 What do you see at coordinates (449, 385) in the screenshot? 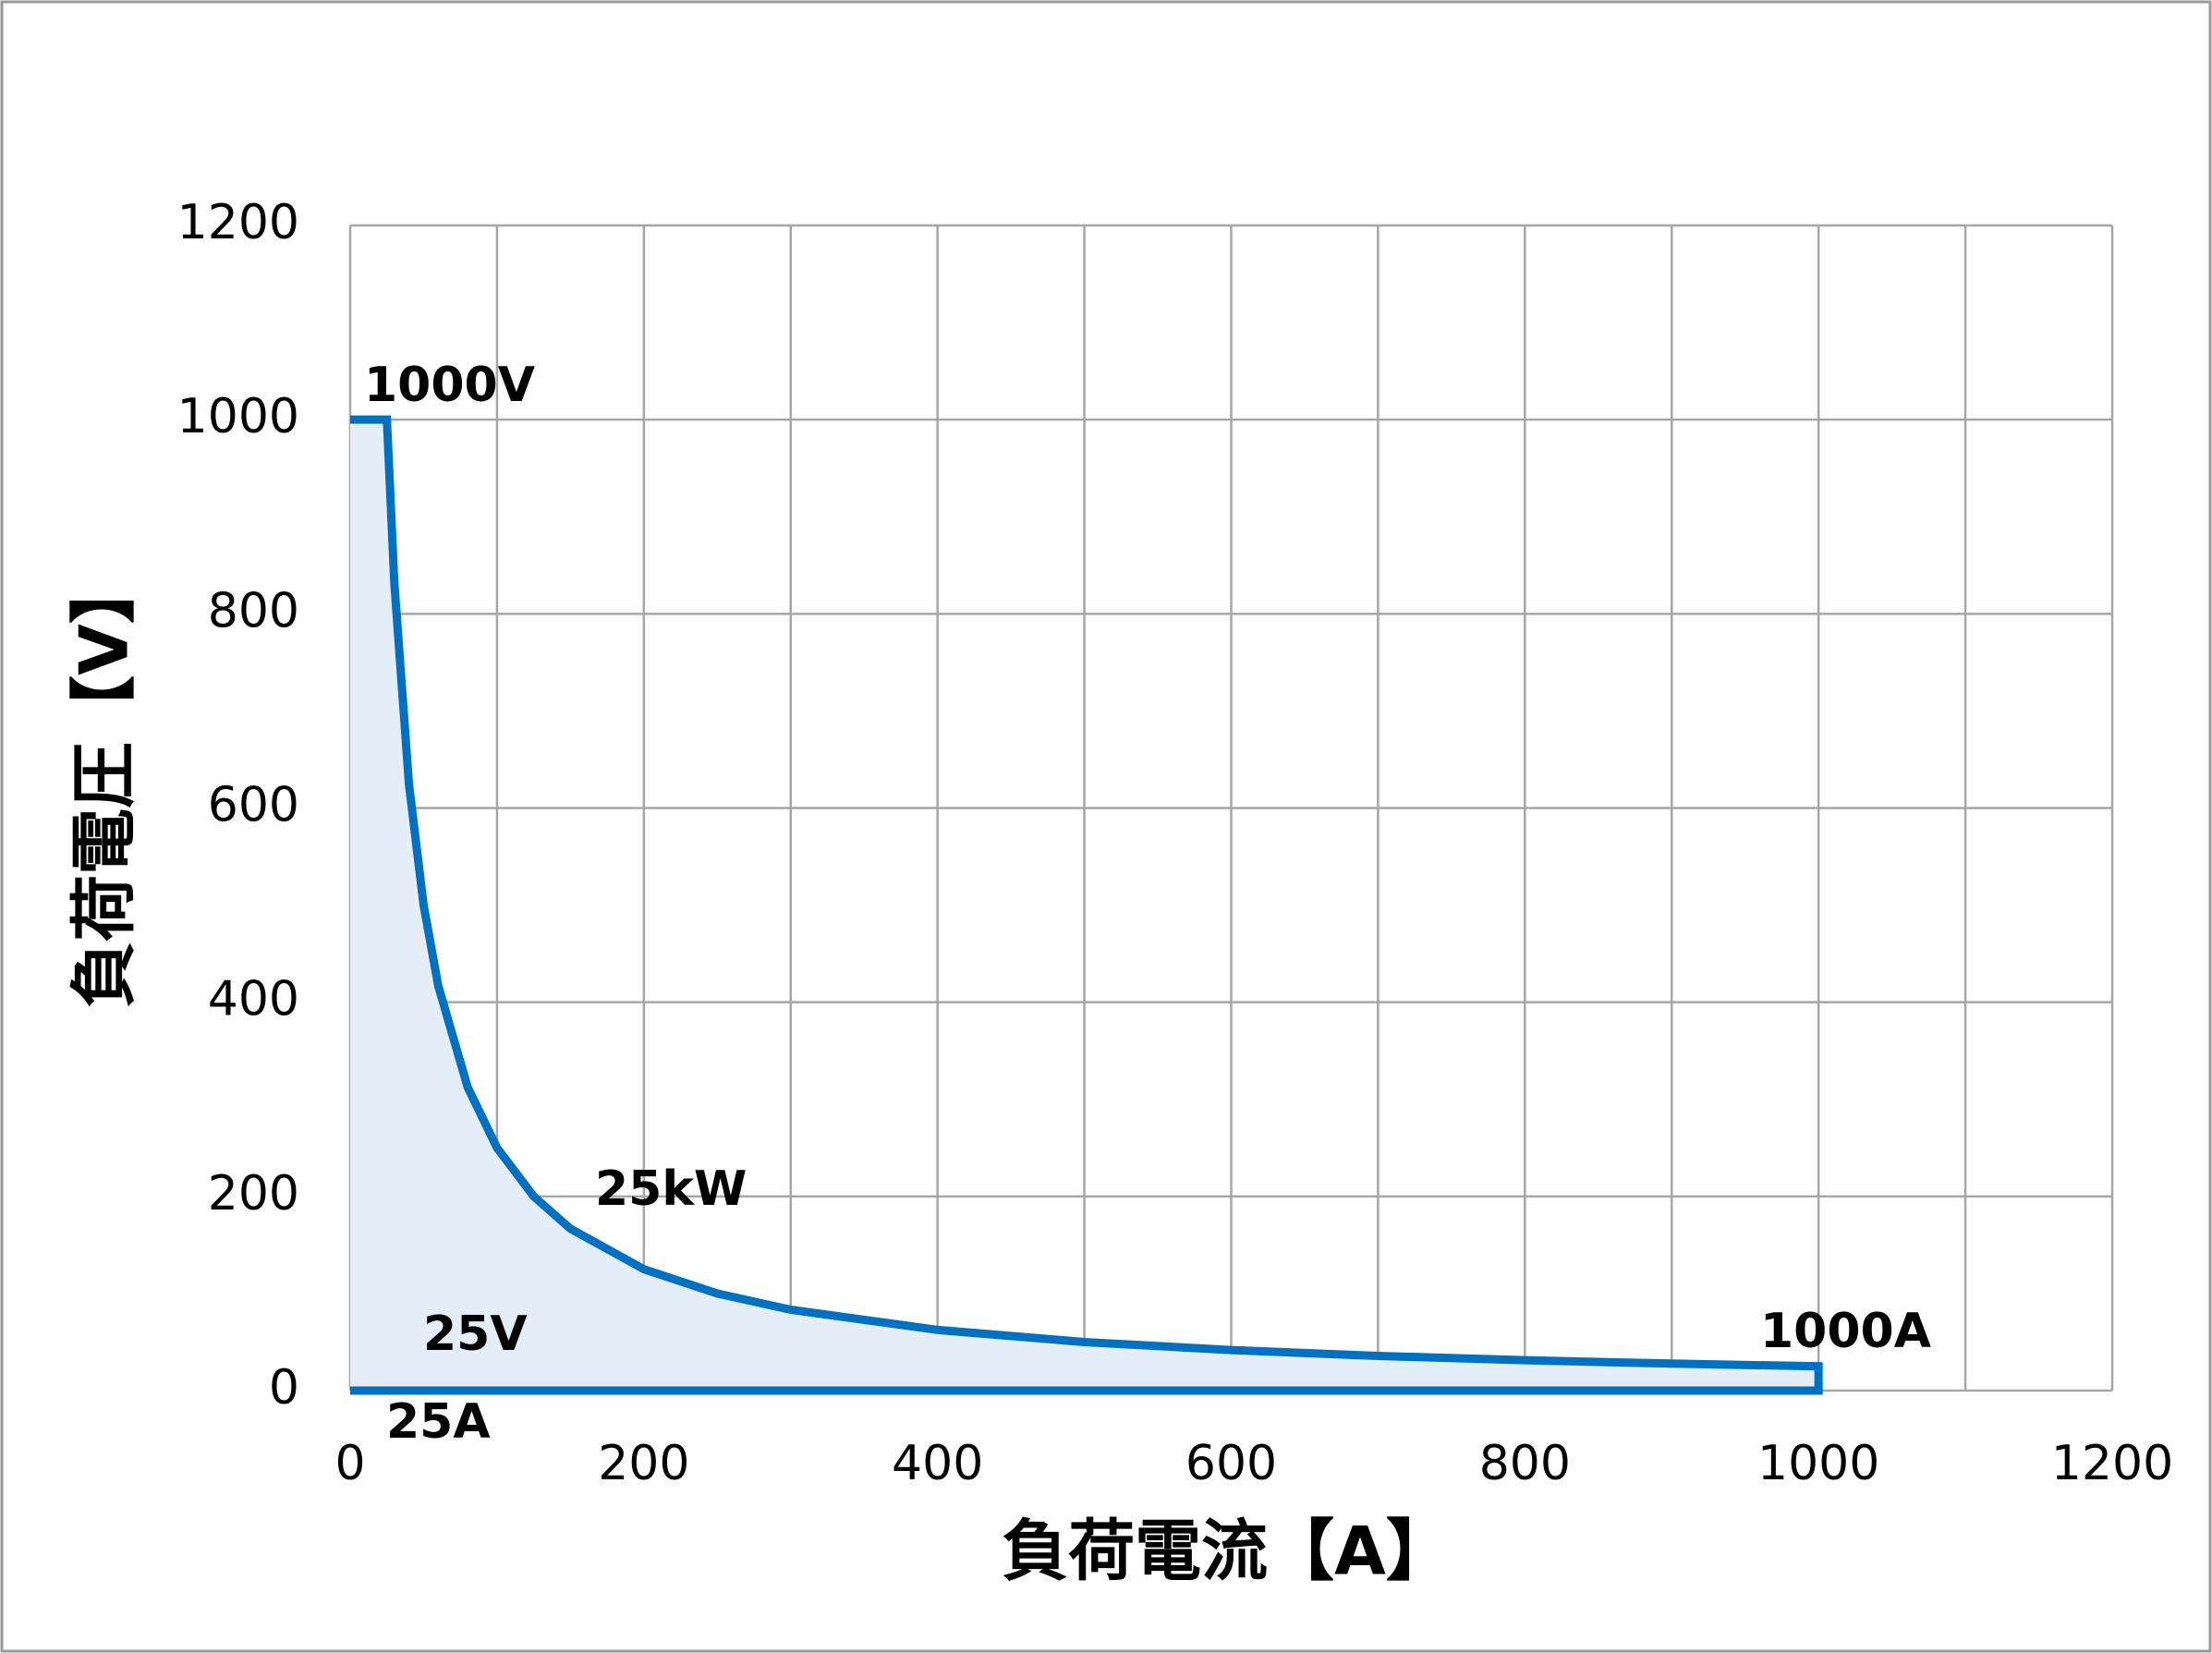
I see `annotation: 1000V` at bounding box center [449, 385].